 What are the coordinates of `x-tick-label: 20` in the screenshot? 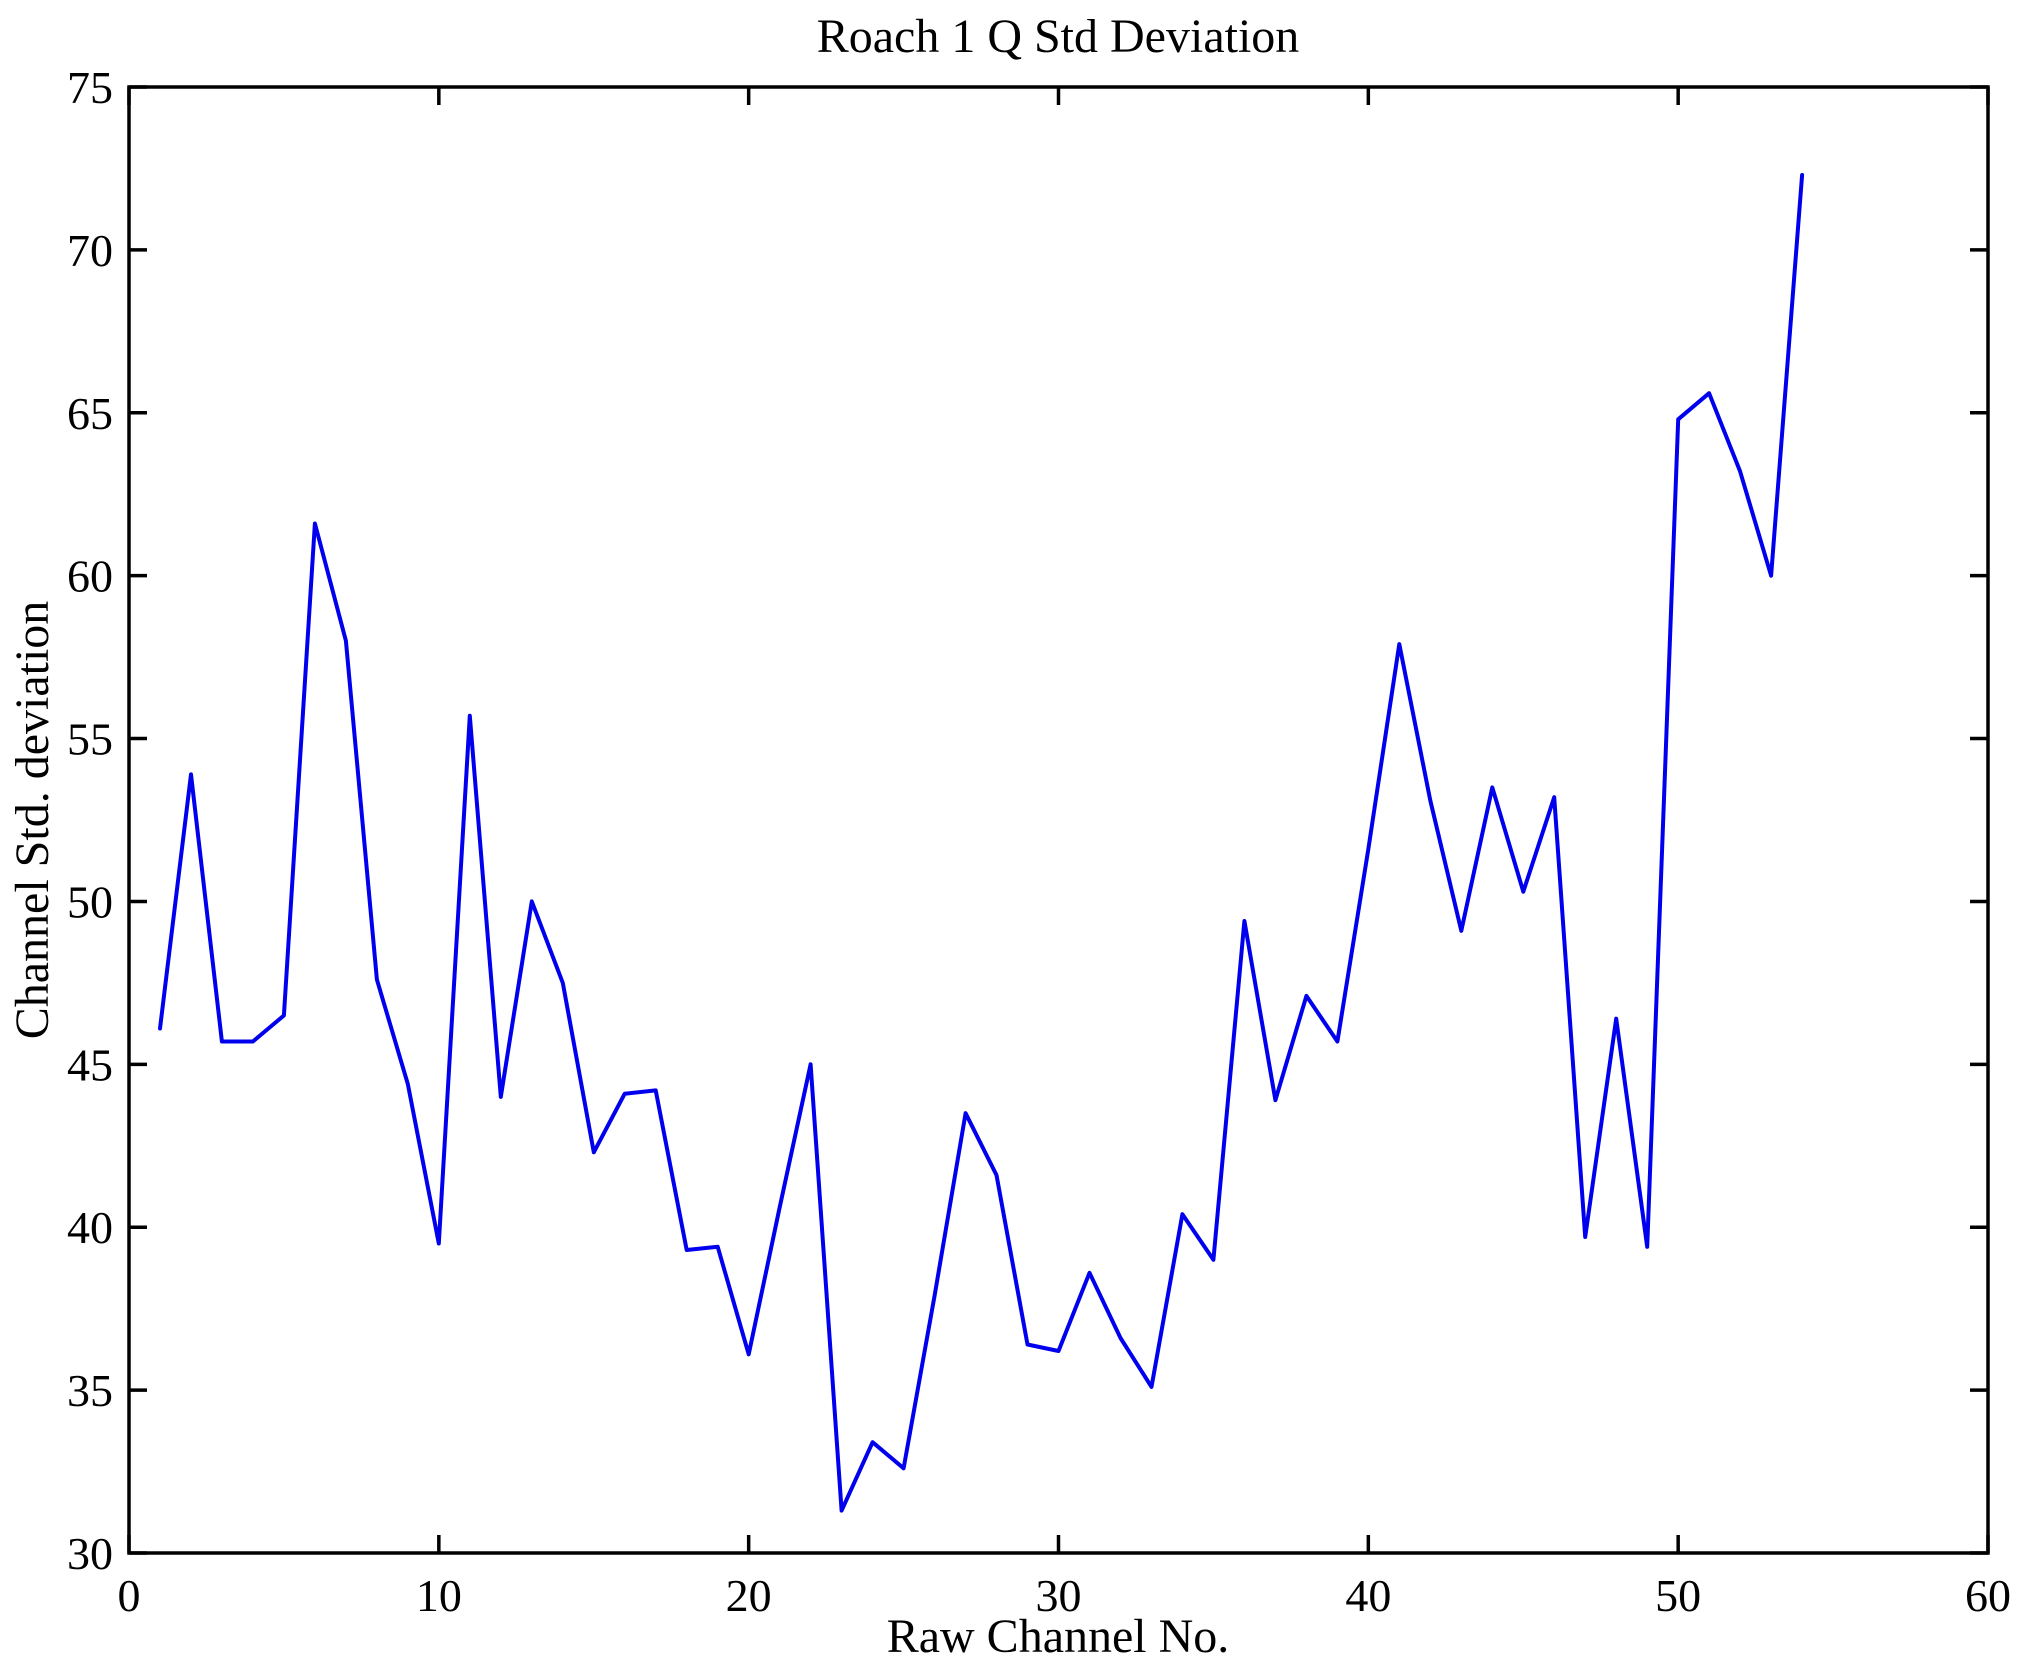 It's located at (749, 1595).